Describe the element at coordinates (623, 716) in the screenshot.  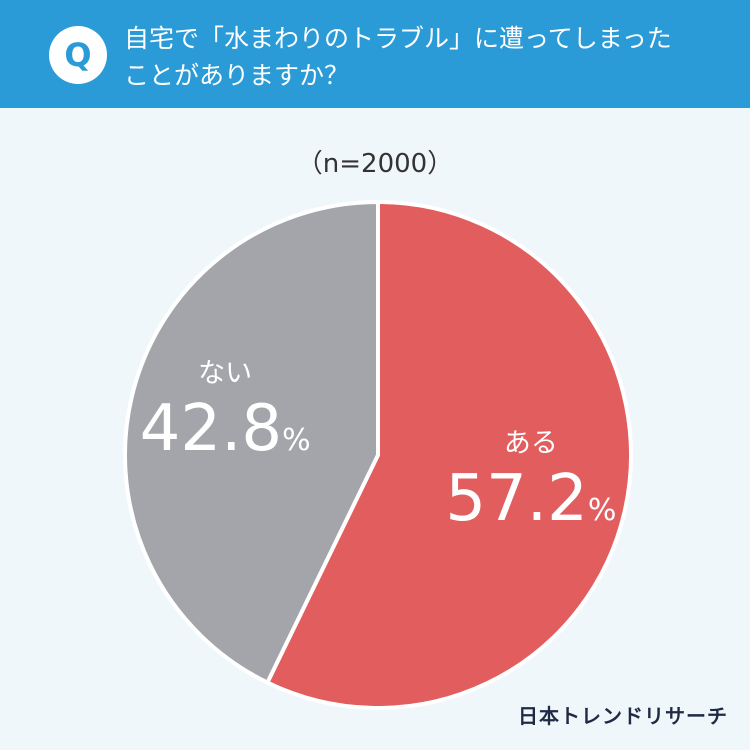
I see `brand-logo: 日本トレンドリサーチ` at that location.